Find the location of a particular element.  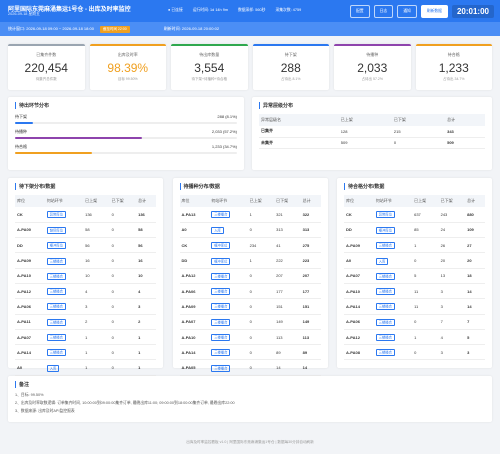

cell: CK is located at coordinates (194, 245).